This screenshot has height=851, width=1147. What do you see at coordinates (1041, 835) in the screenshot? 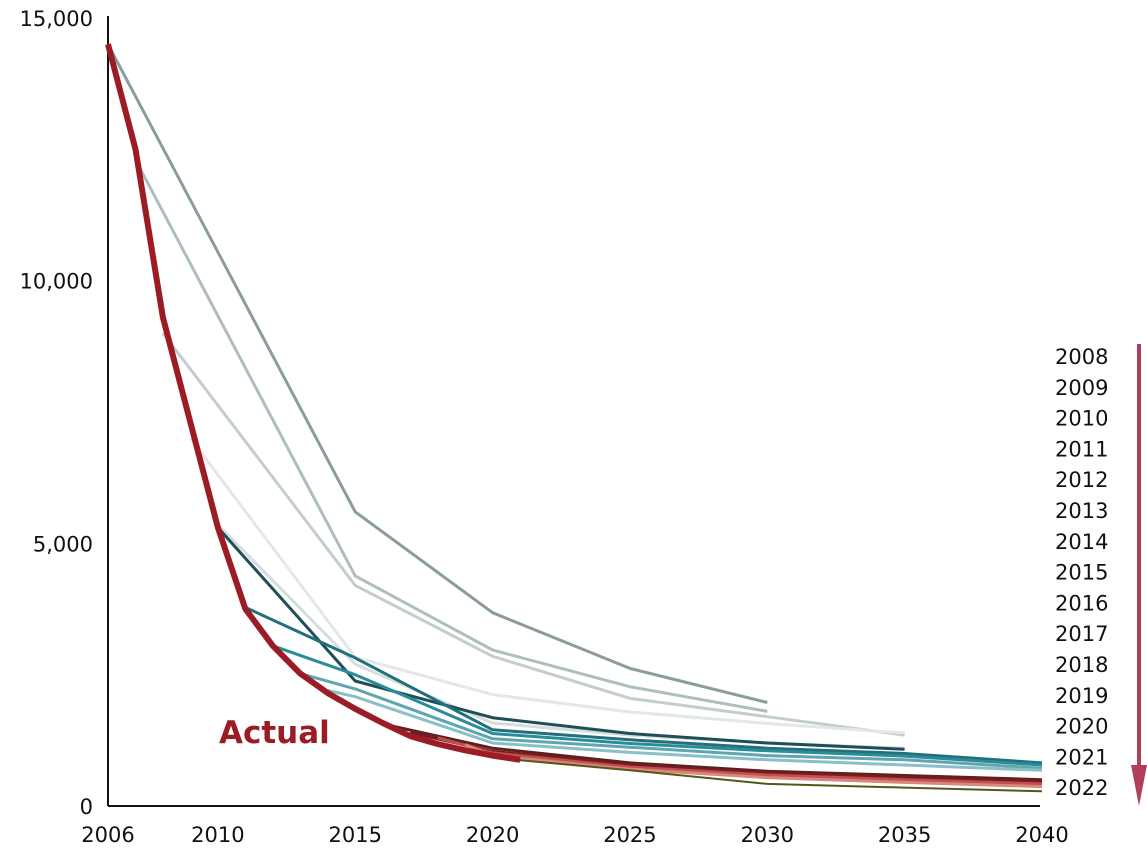
I see `x-tick-label: 2040` at bounding box center [1041, 835].